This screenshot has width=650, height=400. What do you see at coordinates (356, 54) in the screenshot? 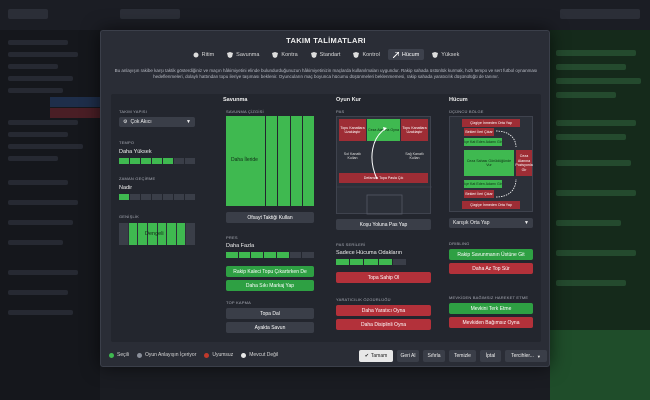
I see `control-icon` at bounding box center [356, 54].